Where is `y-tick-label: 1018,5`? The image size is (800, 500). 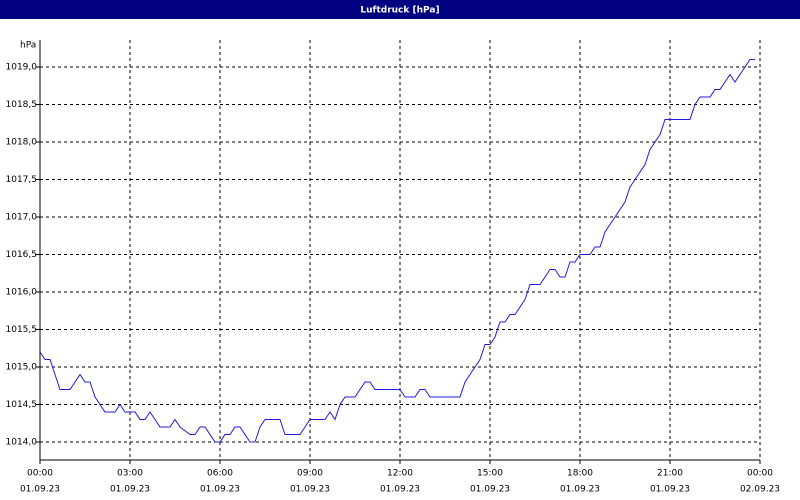 y-tick-label: 1018,5 is located at coordinates (22, 105).